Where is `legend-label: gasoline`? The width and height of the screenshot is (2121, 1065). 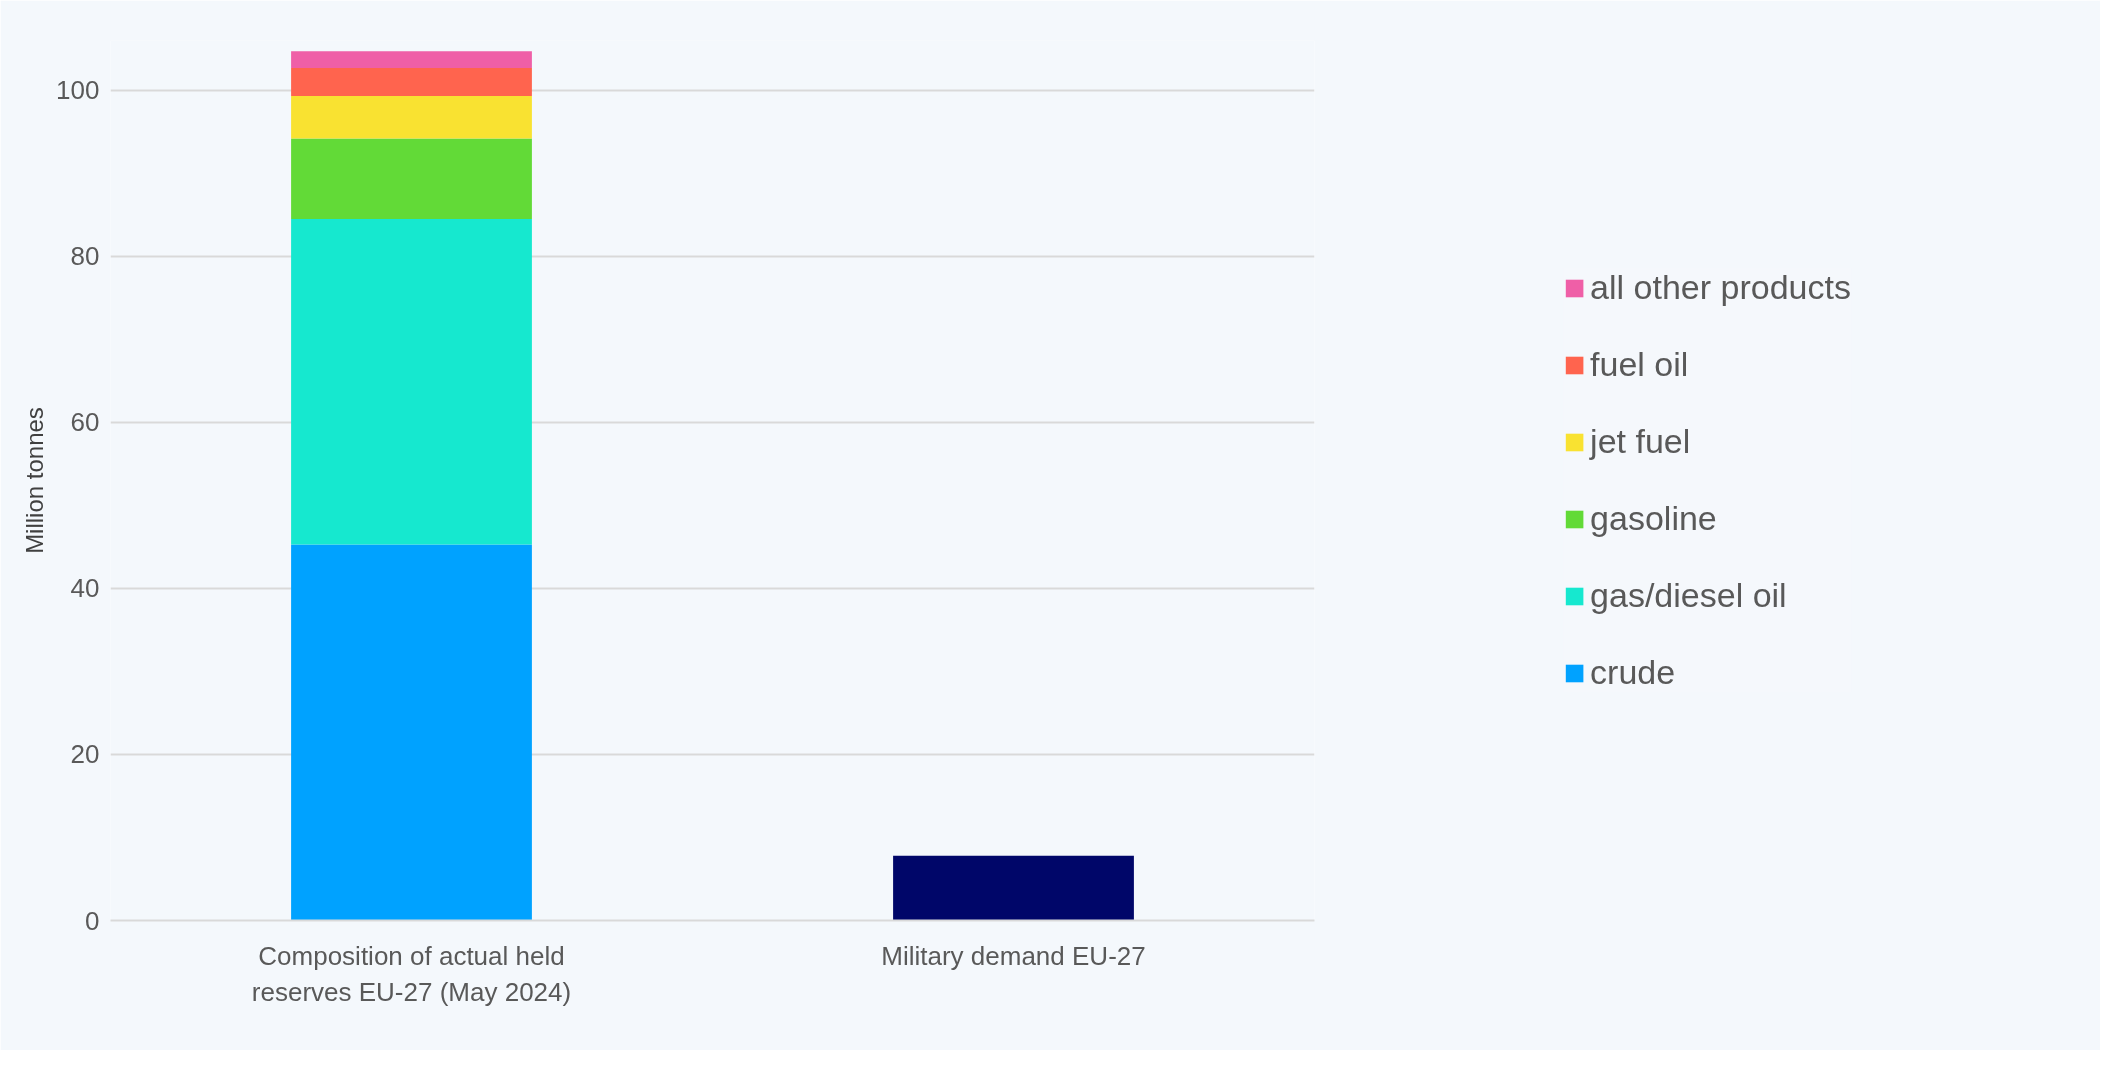
legend-label: gasoline is located at coordinates (1653, 518).